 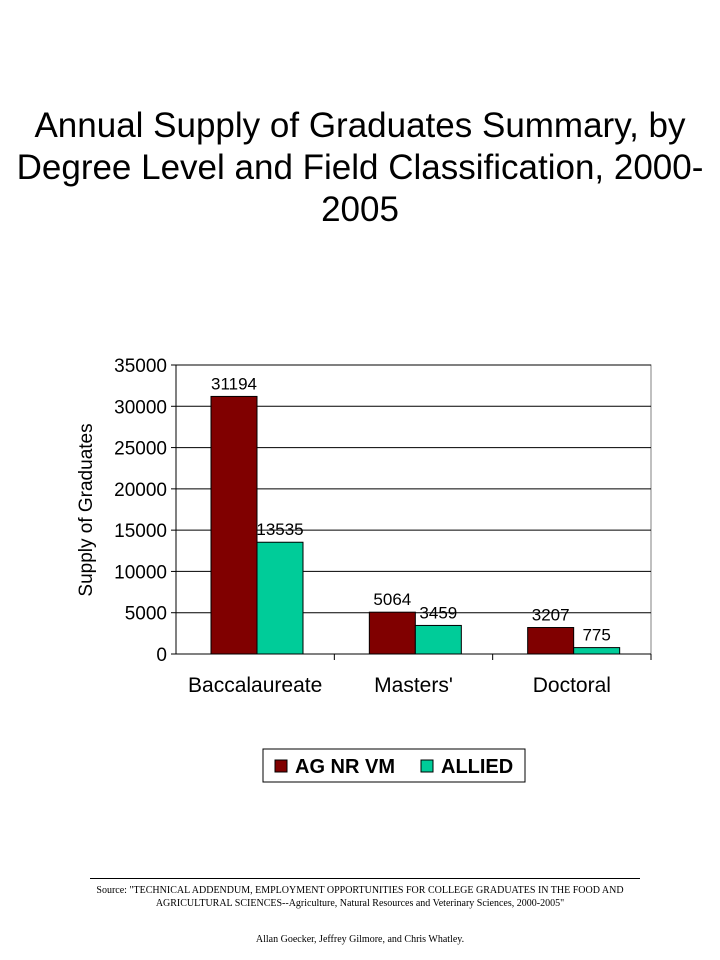 What do you see at coordinates (234, 383) in the screenshot?
I see `data-label: 31194` at bounding box center [234, 383].